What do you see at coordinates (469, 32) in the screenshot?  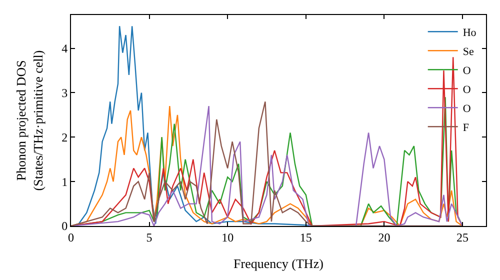 I see `legend-label: Ho` at bounding box center [469, 32].